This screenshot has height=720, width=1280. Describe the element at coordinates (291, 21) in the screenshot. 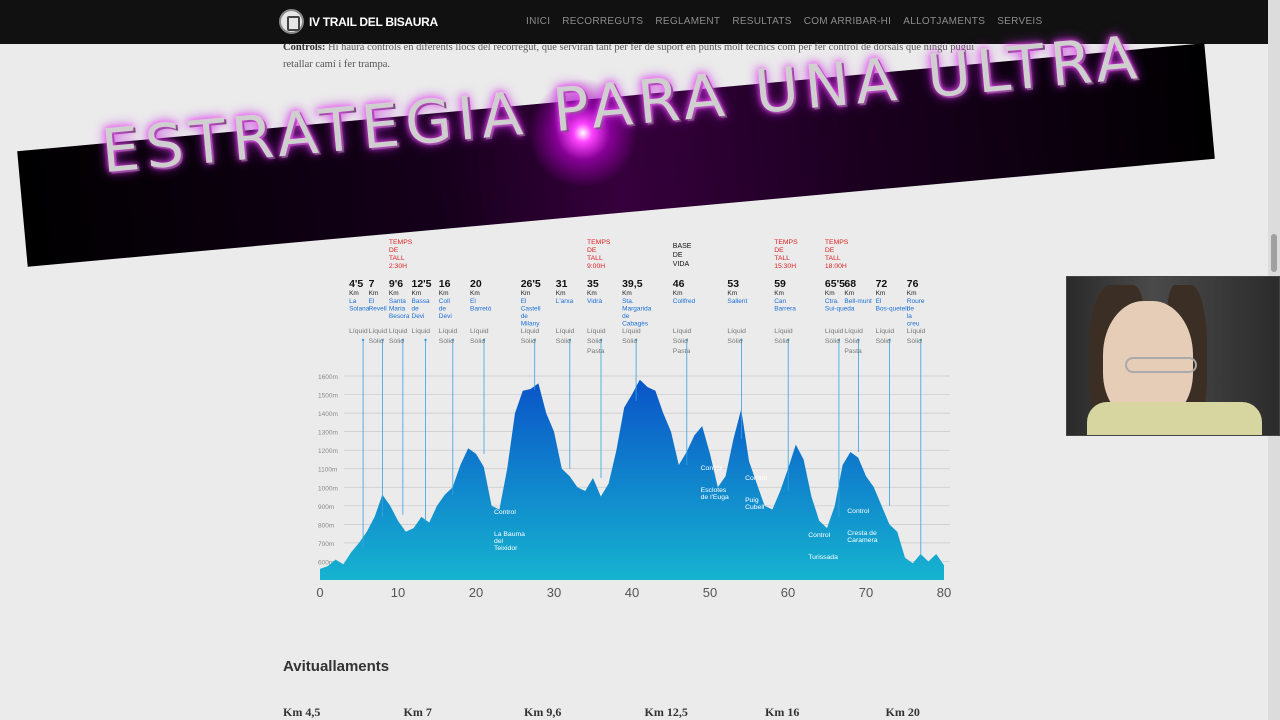

I see `logo-icon` at that location.